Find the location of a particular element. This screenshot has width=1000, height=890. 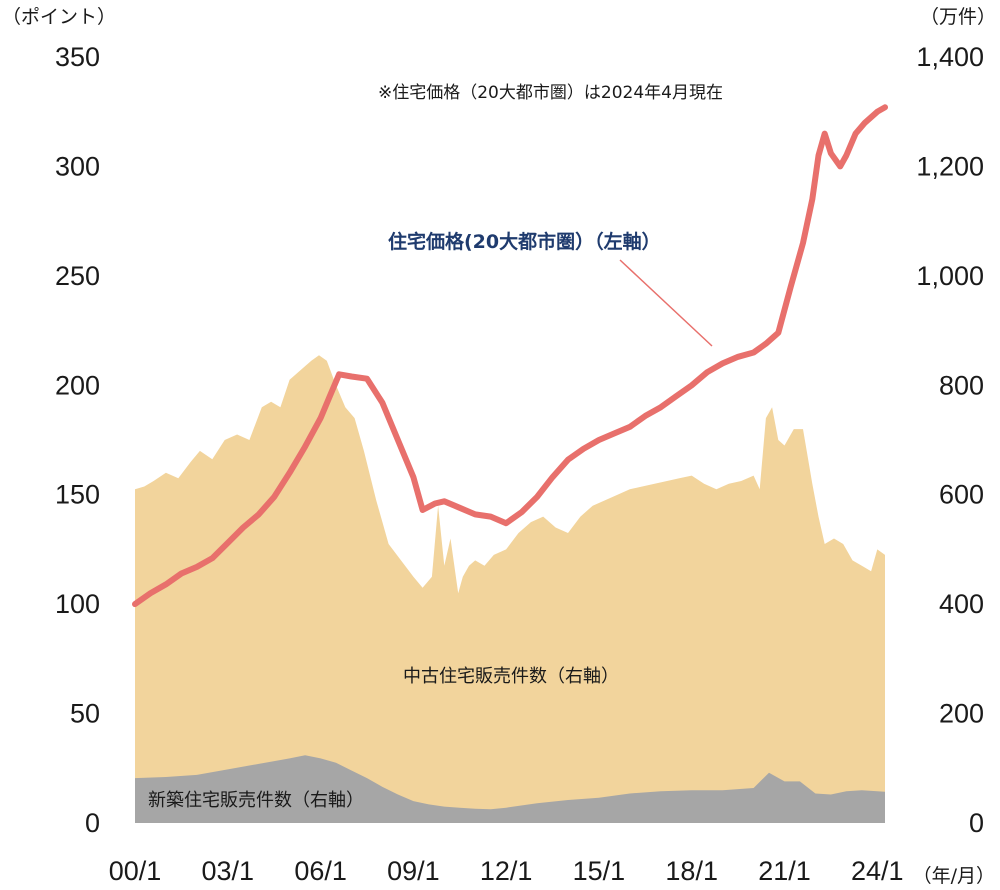

left-tick-label: 350 is located at coordinates (77, 57).